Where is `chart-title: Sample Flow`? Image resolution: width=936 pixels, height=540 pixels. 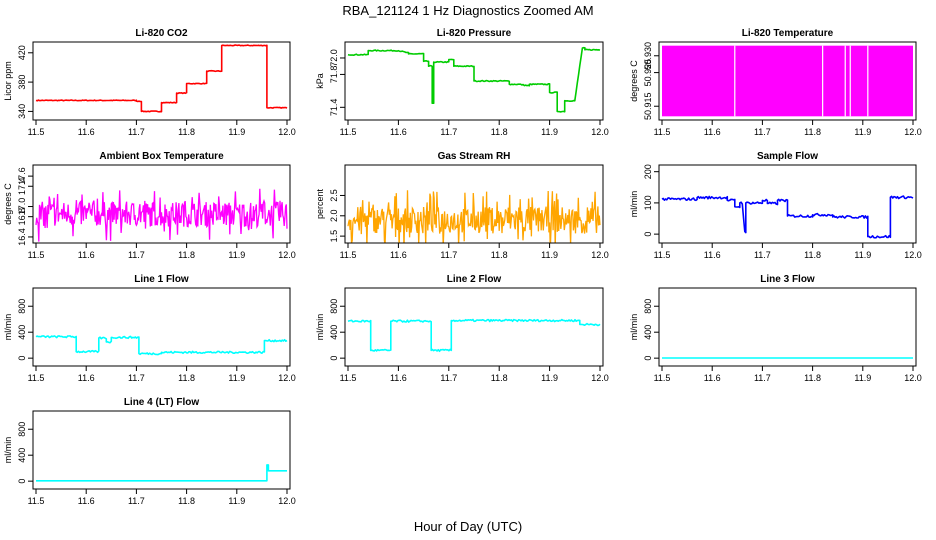 chart-title: Sample Flow is located at coordinates (787, 156).